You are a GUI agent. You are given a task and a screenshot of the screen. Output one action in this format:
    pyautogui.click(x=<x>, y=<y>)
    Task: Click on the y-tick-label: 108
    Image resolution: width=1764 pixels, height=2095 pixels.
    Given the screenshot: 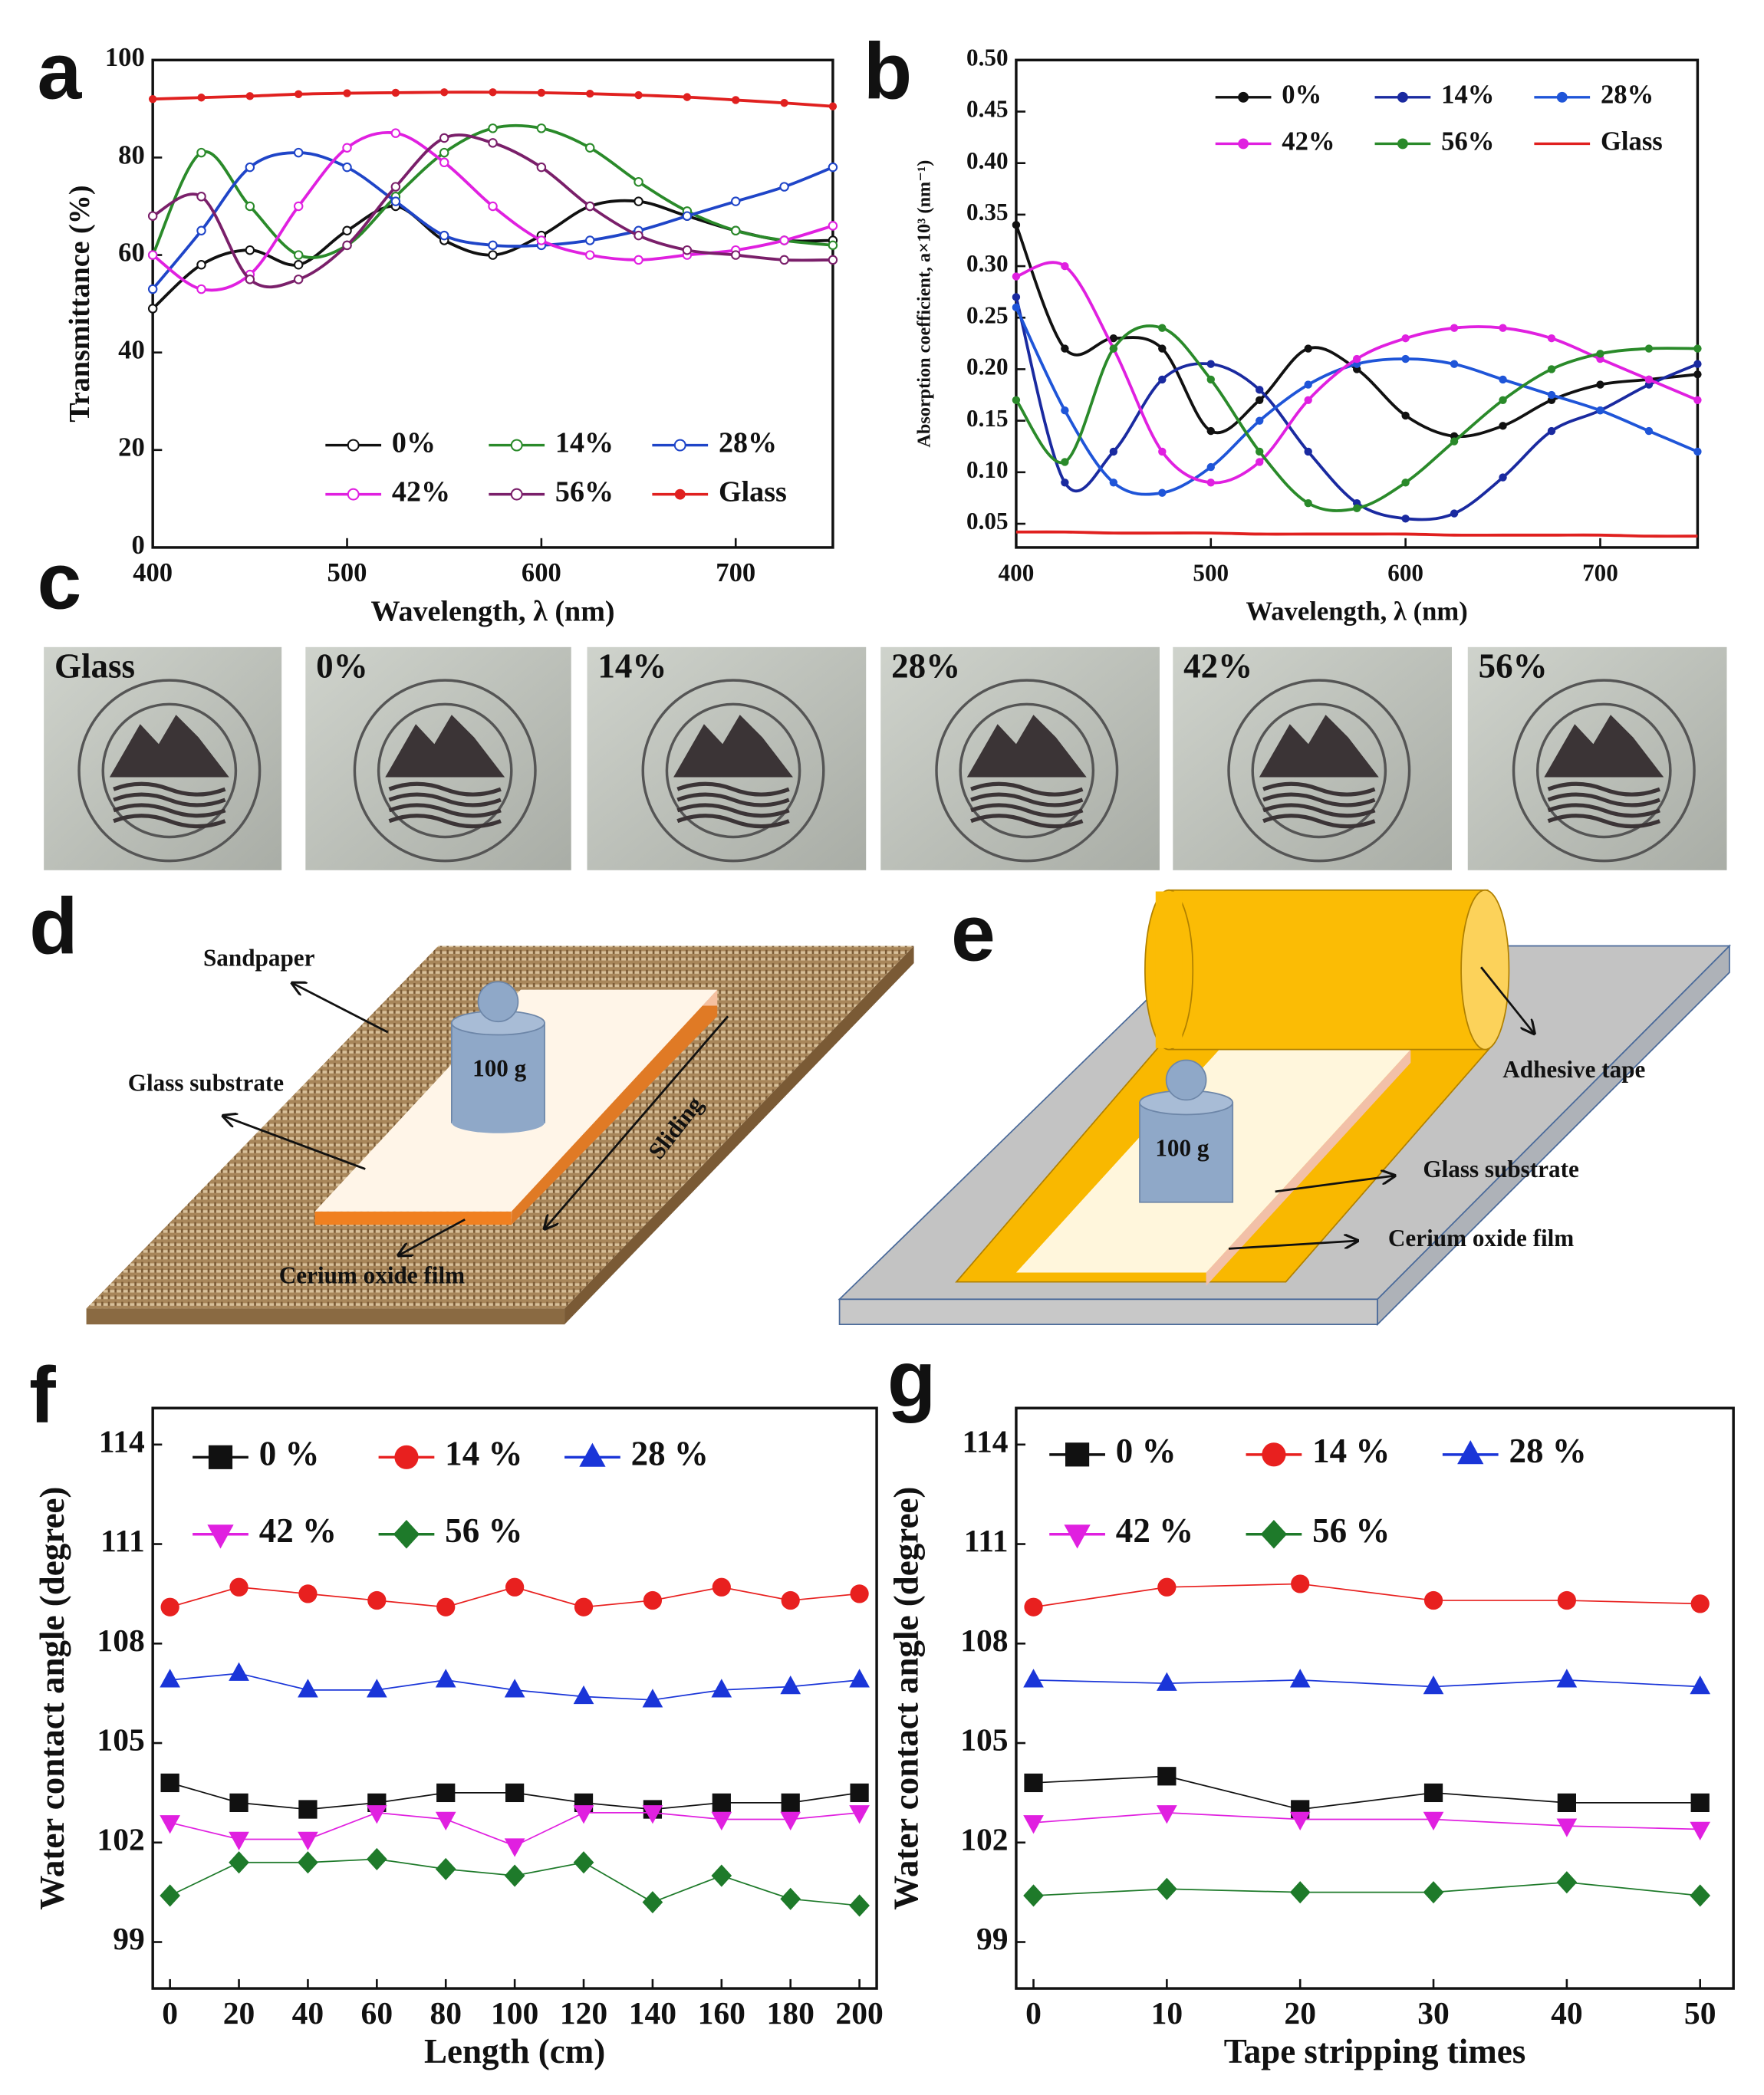 What is the action you would take?
    pyautogui.click(x=120, y=1640)
    